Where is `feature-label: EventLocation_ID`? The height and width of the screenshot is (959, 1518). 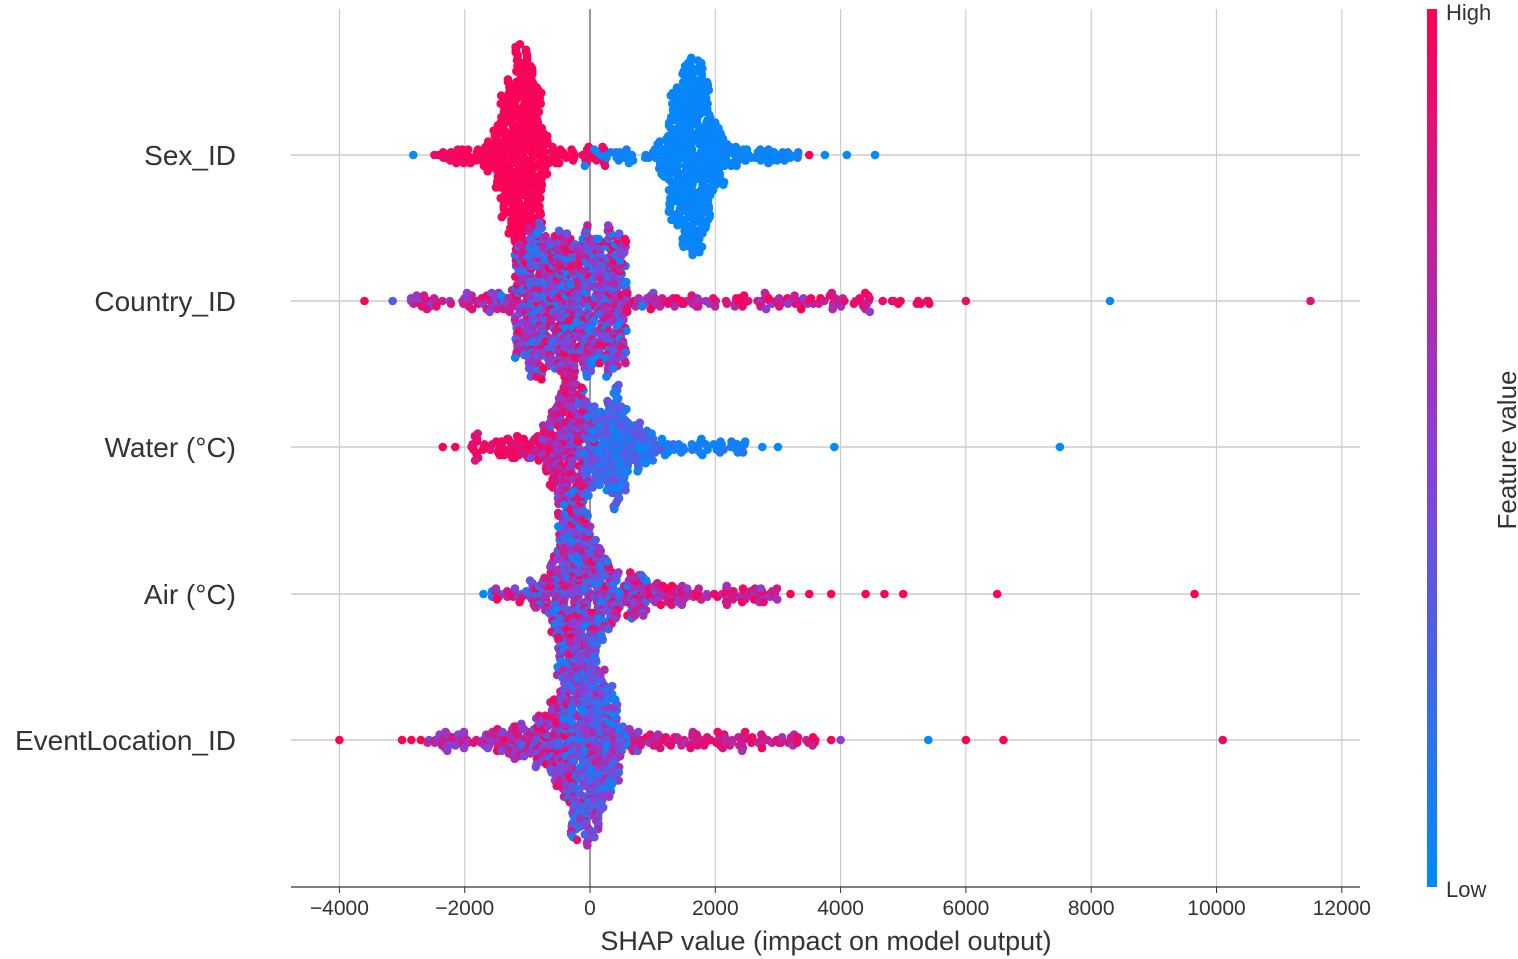
feature-label: EventLocation_ID is located at coordinates (125, 740).